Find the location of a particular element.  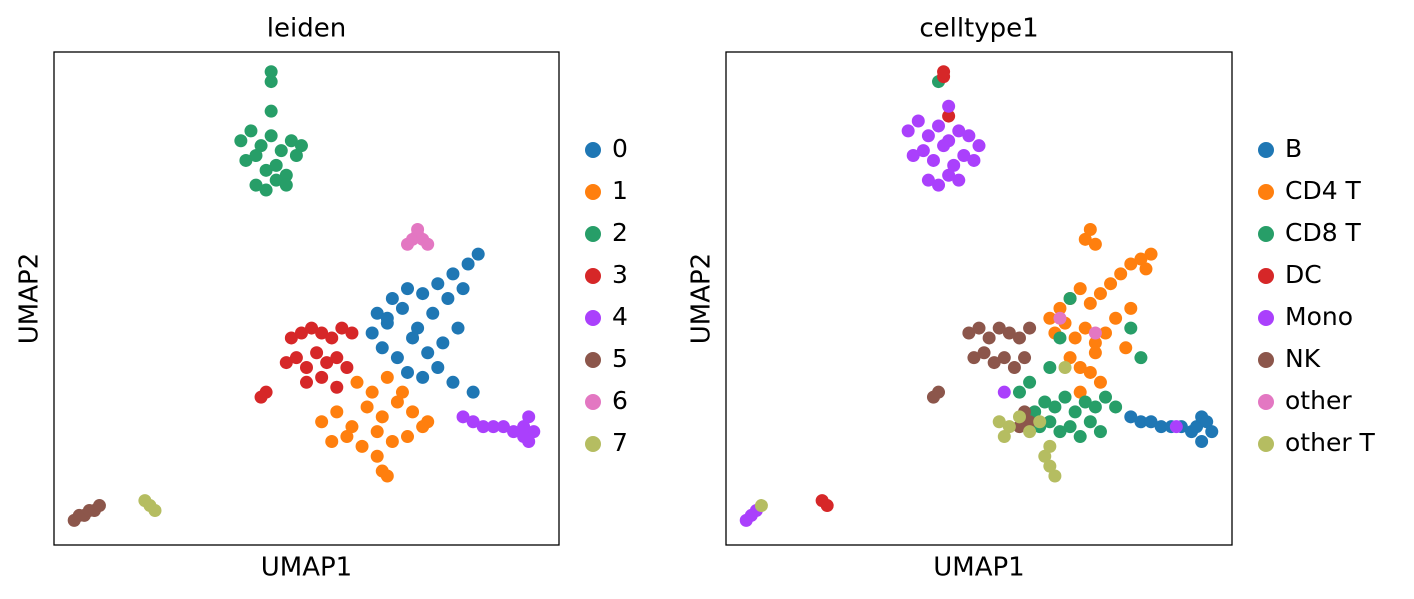

chart-title: leiden is located at coordinates (306, 29).